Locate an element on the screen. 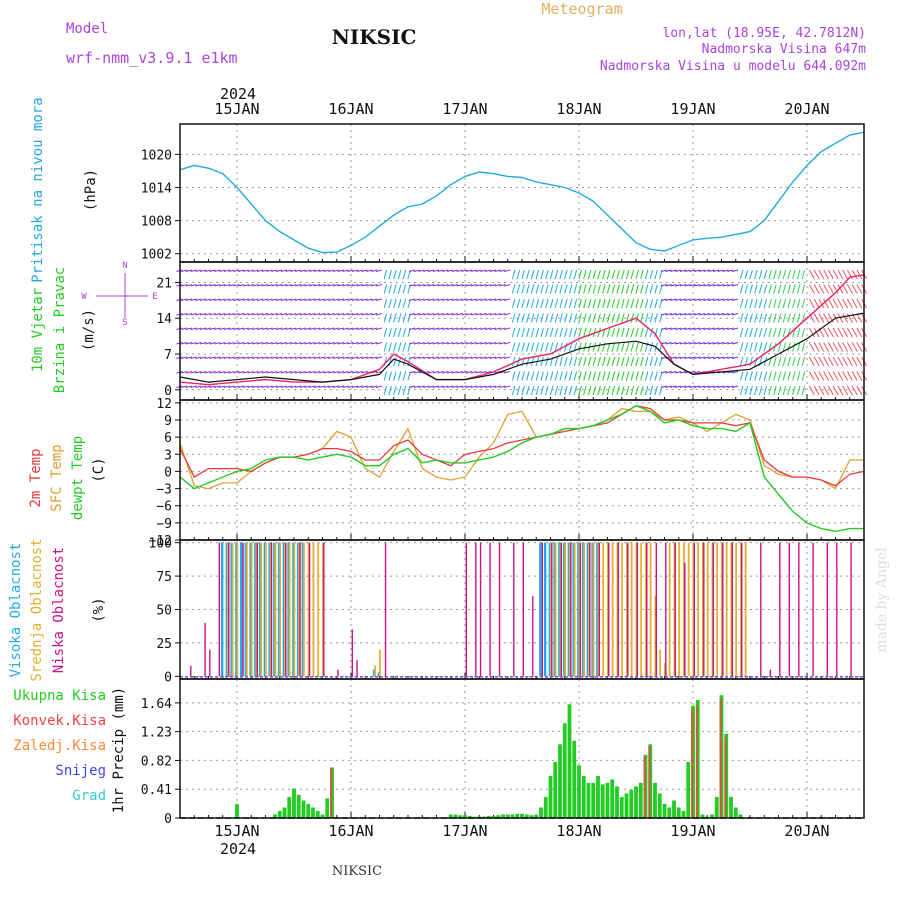 The height and width of the screenshot is (900, 900). tsfc-ylabel: SFC Temp is located at coordinates (57, 477).